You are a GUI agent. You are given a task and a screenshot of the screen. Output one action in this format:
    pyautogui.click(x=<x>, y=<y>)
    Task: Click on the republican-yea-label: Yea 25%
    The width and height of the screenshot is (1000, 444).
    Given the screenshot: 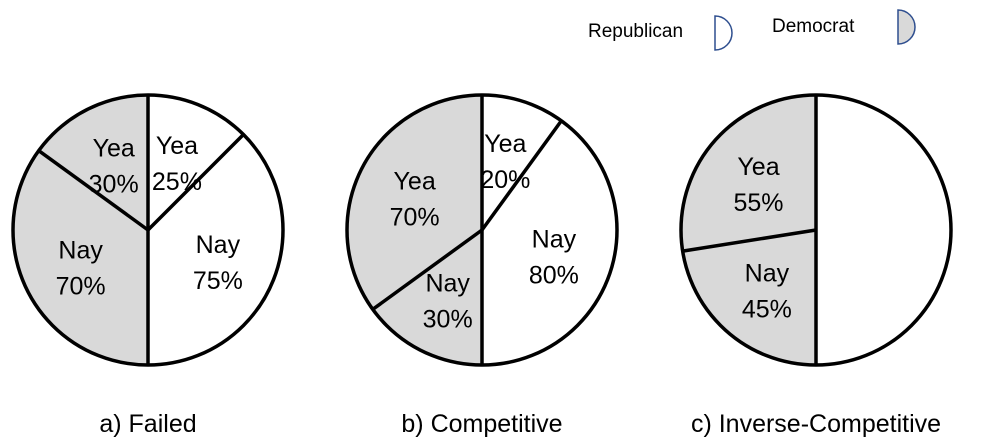 What is the action you would take?
    pyautogui.click(x=177, y=164)
    